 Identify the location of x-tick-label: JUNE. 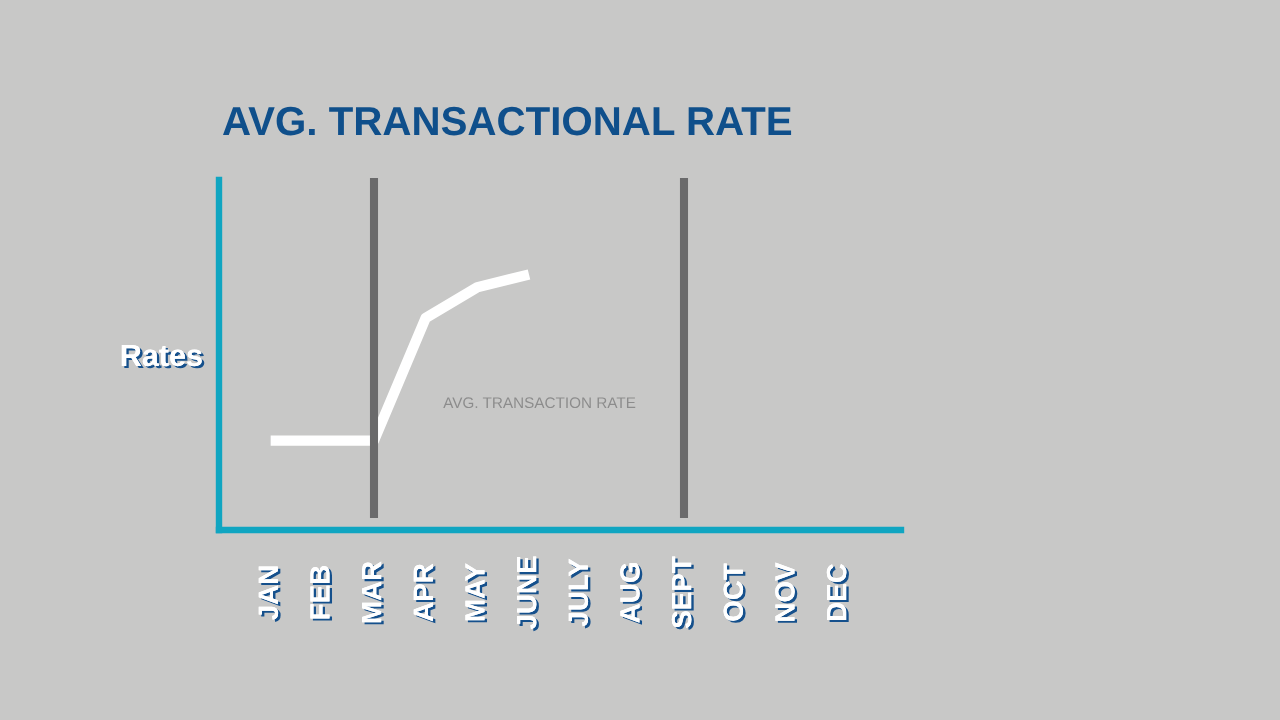
(528, 594).